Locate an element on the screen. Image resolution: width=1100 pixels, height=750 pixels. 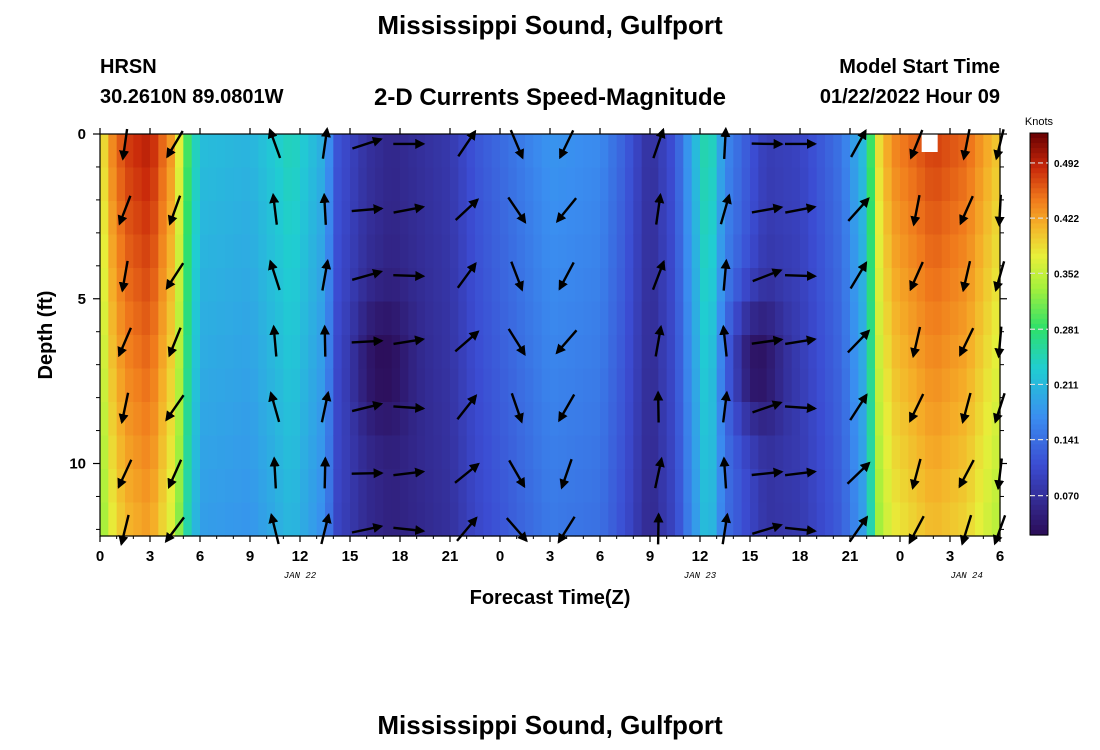
colorbar: Knots 0.492 0.422 0.352 0.281 0.211 0.141 0.070 is located at coordinates (1052, 326).